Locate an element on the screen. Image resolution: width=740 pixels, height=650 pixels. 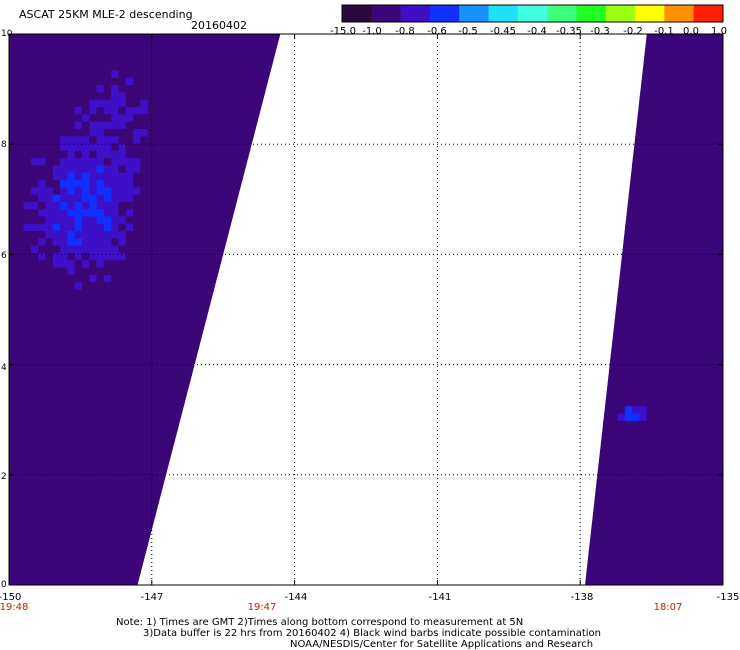
colorbar-swatch is located at coordinates (620, 13).